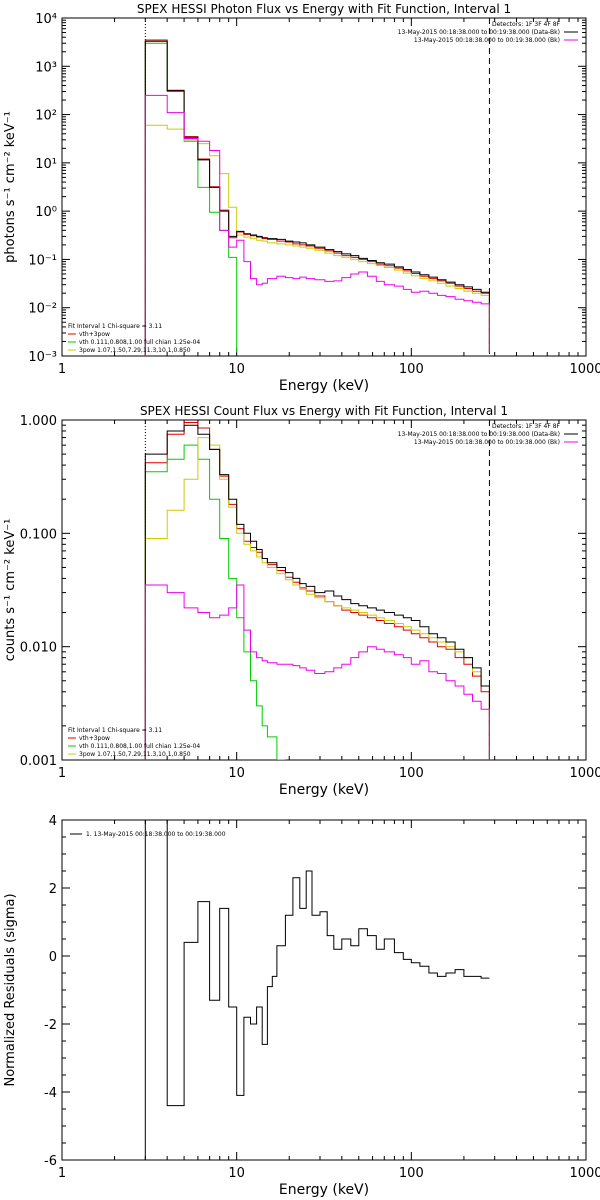 This screenshot has height=1200, width=600. I want to click on y-axis-label: Normalized Residuals (sigma), so click(10, 989).